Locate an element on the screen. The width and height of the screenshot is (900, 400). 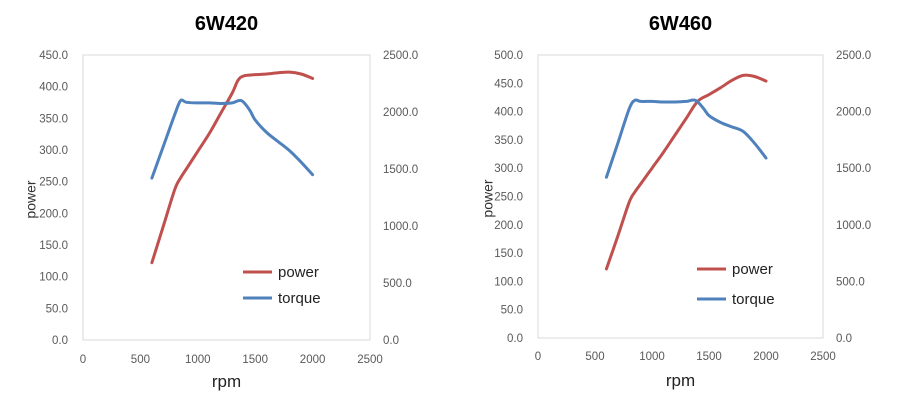
chart-title: 6W420 is located at coordinates (226, 24).